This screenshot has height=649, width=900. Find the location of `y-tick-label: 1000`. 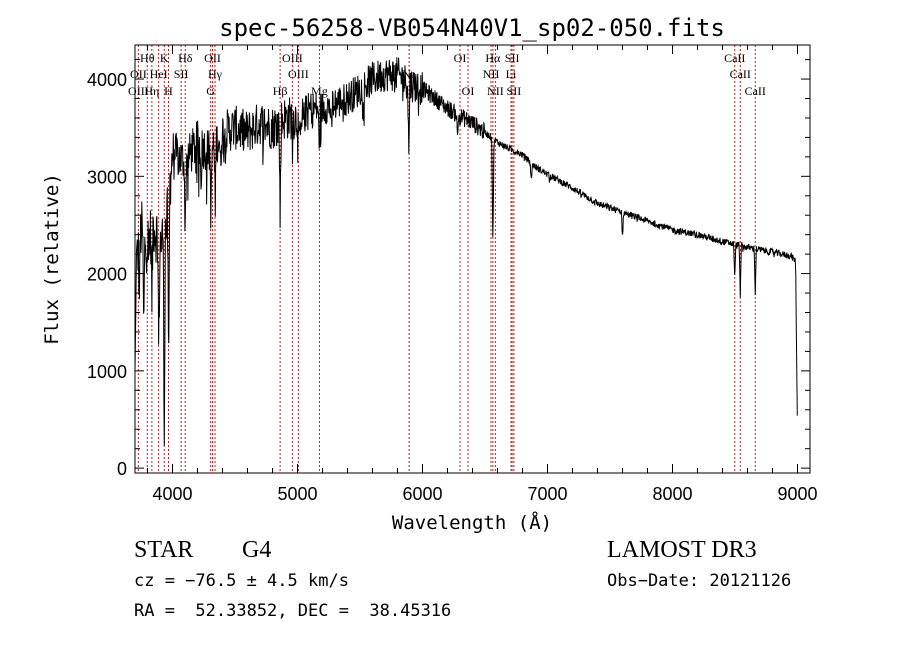

y-tick-label: 1000 is located at coordinates (107, 372).